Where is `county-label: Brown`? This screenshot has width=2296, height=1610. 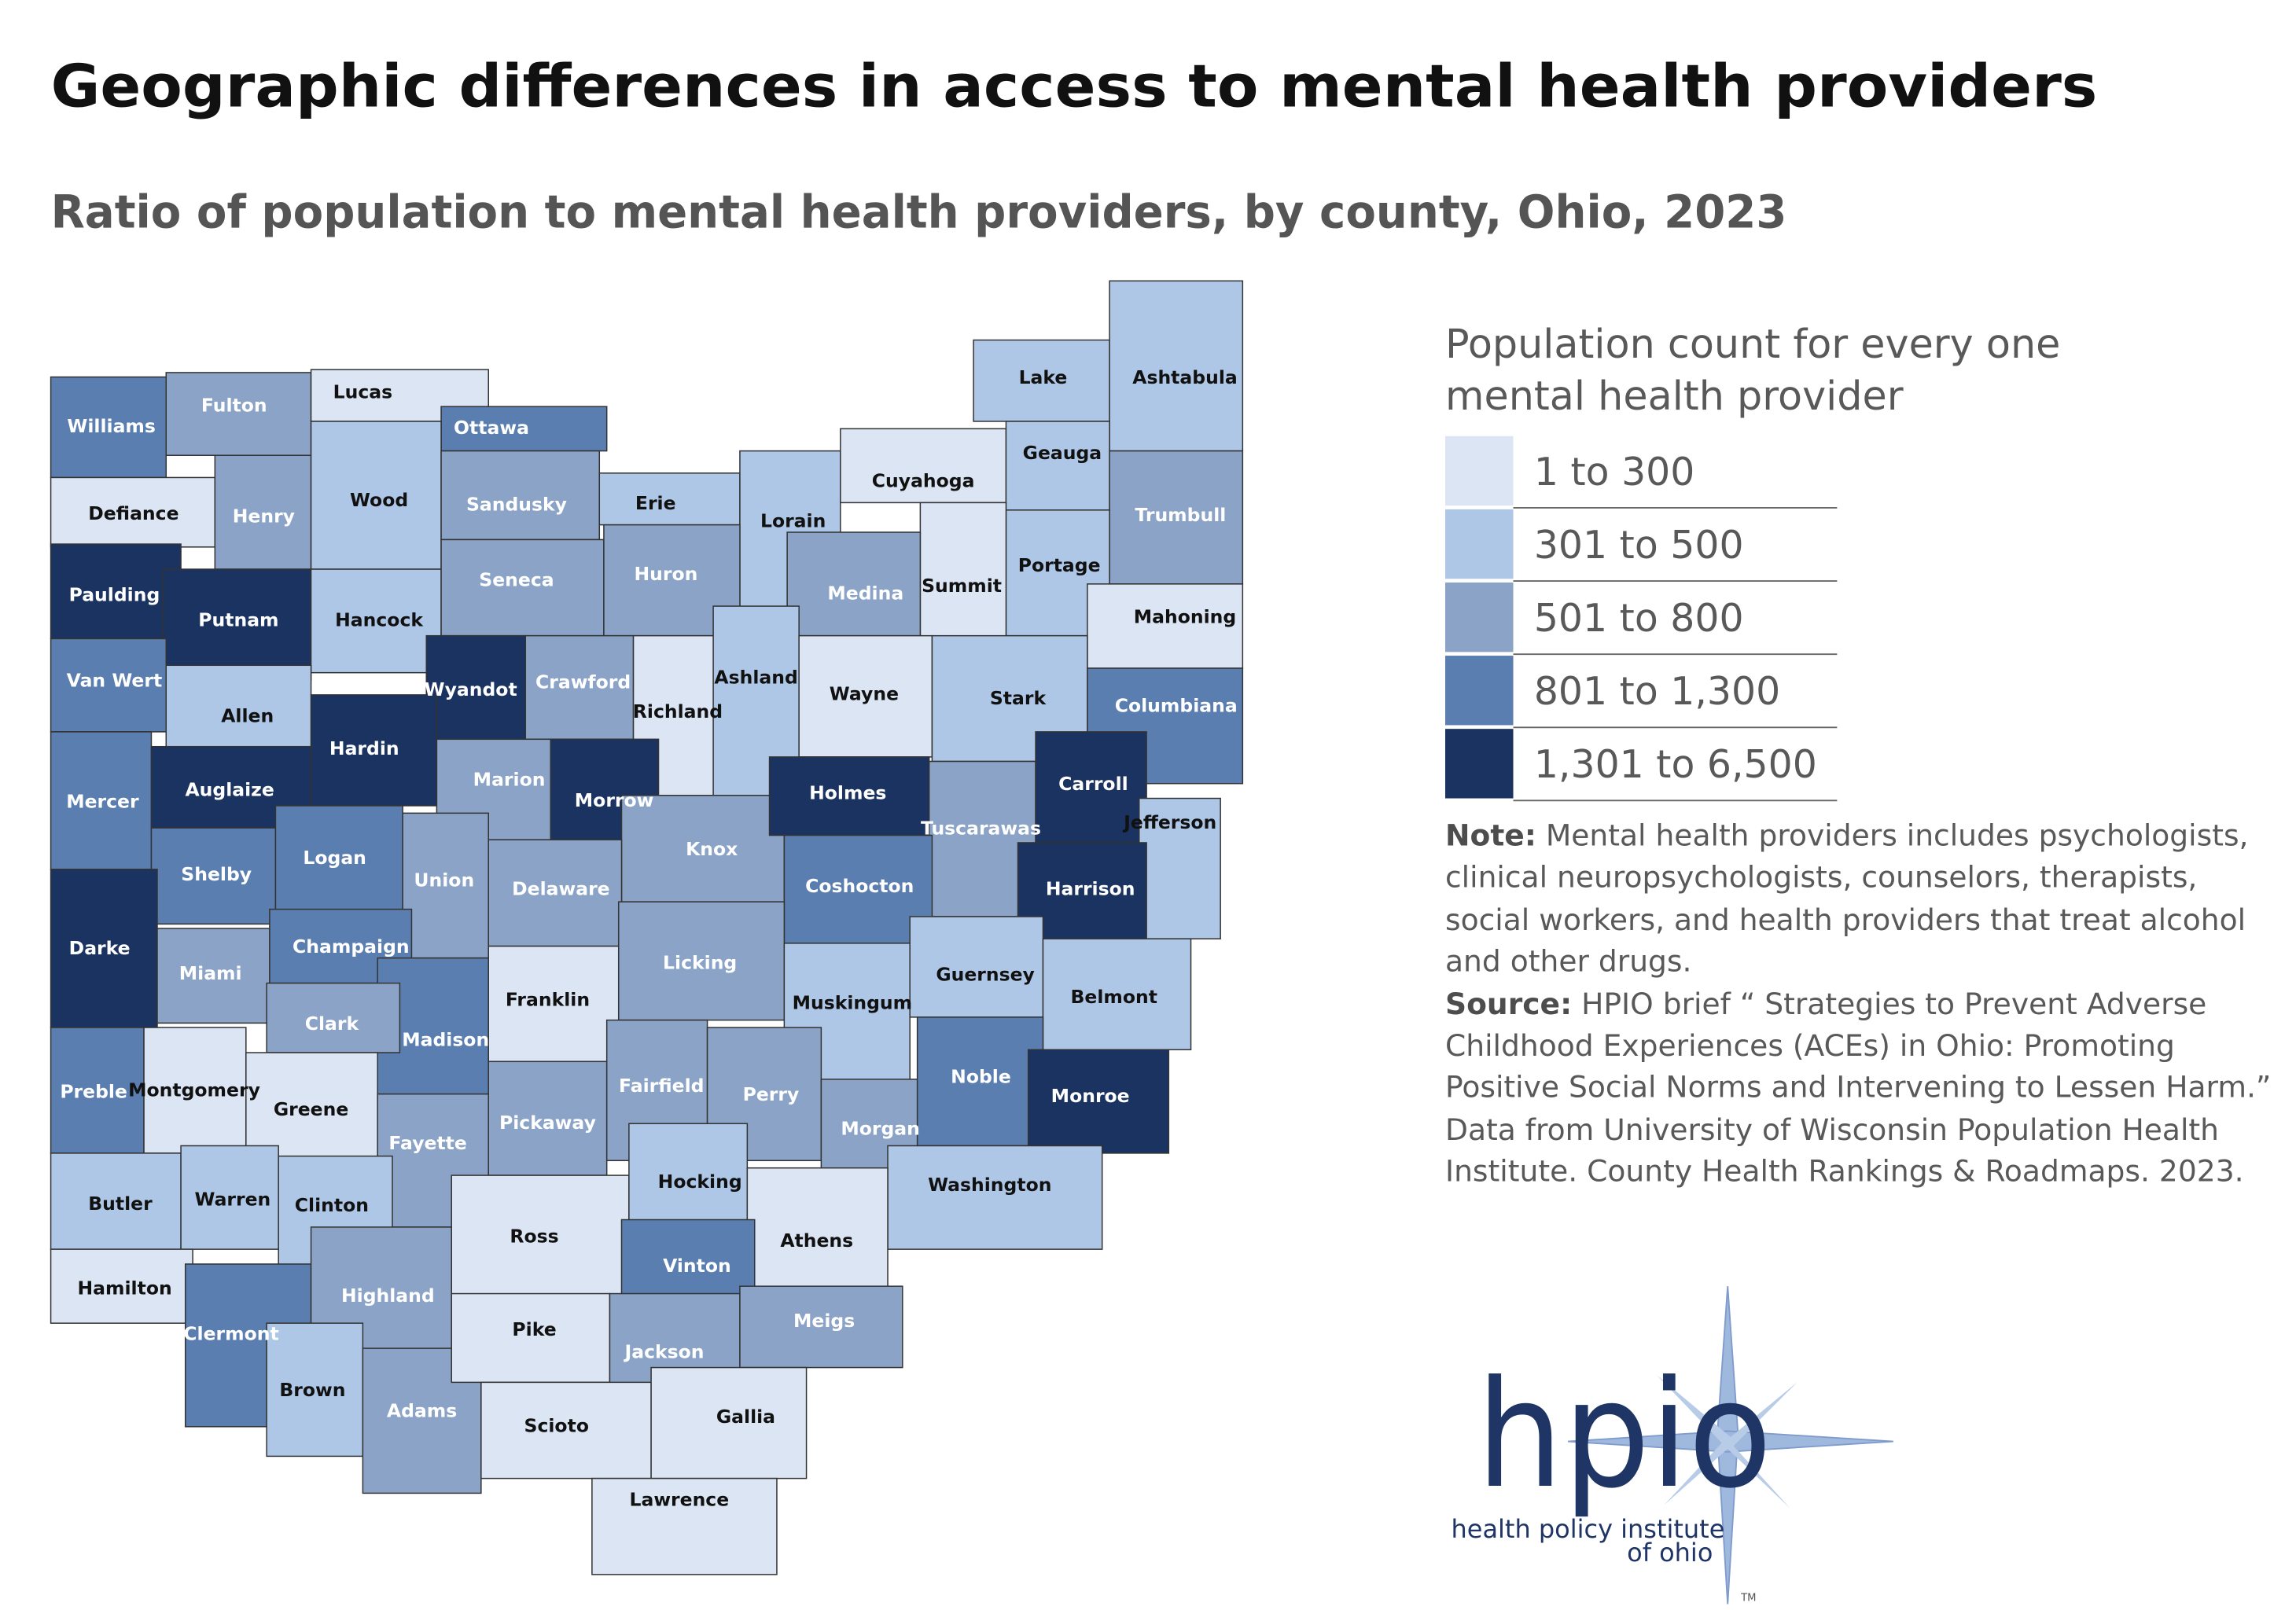
county-label: Brown is located at coordinates (312, 1390).